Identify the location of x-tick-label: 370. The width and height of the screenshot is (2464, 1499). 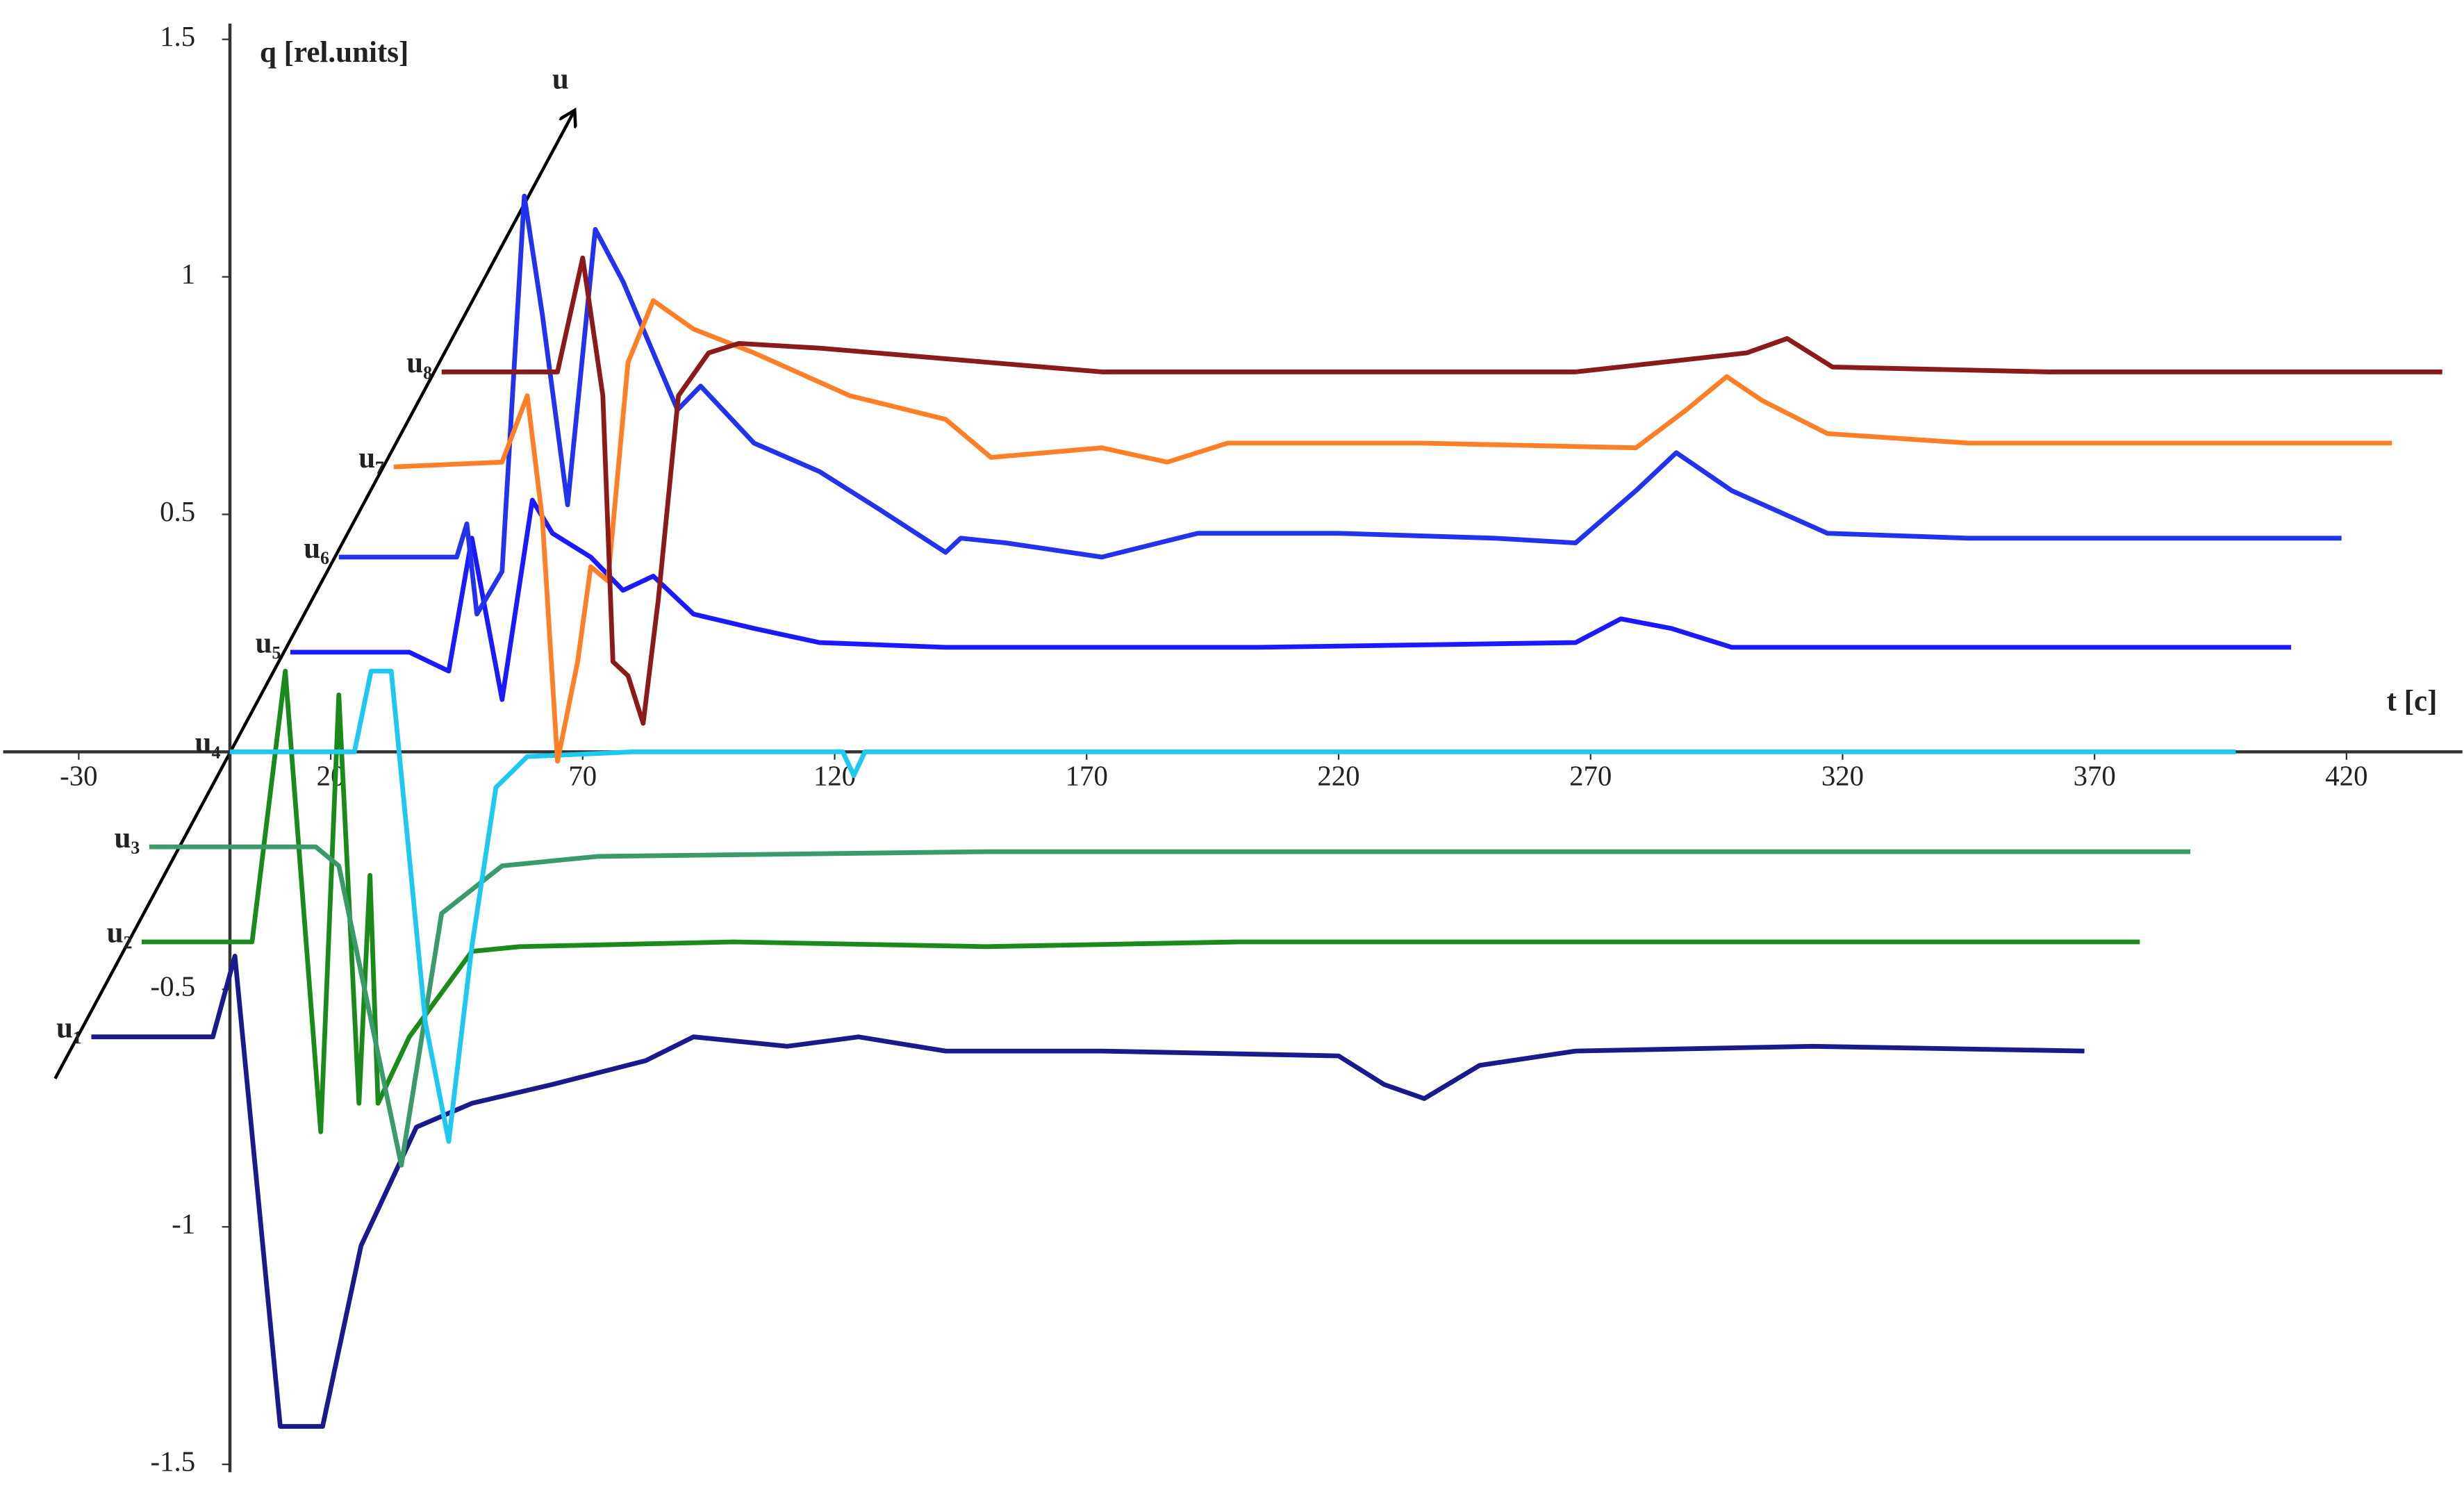
(2095, 776).